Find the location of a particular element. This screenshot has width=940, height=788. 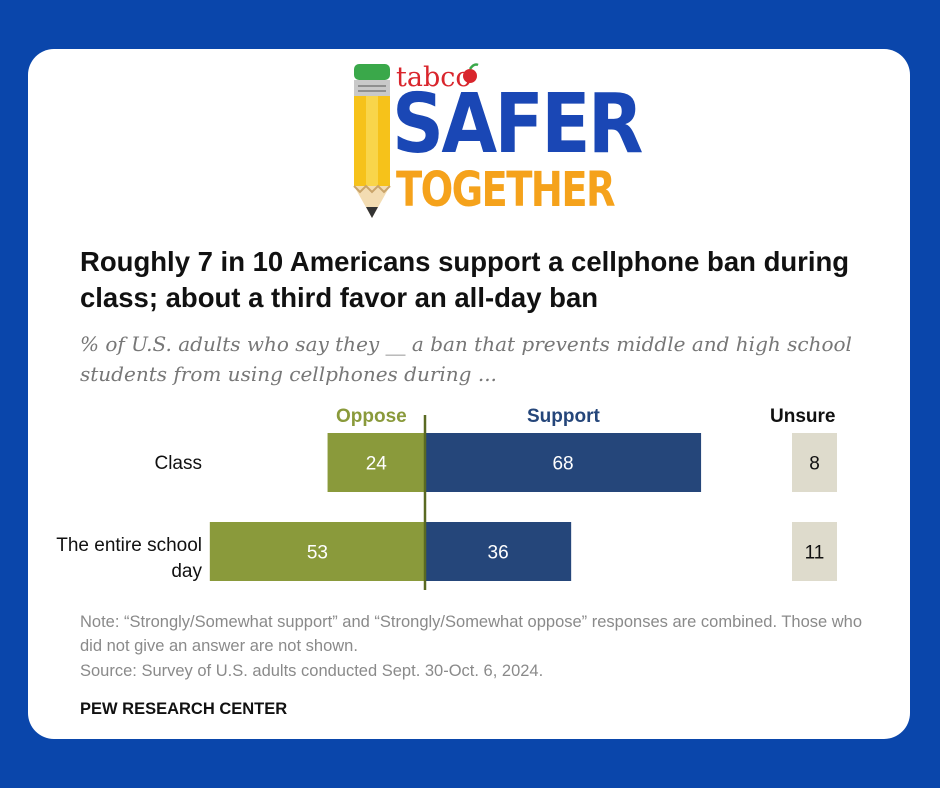

label-oppose-0: 24 is located at coordinates (377, 464).